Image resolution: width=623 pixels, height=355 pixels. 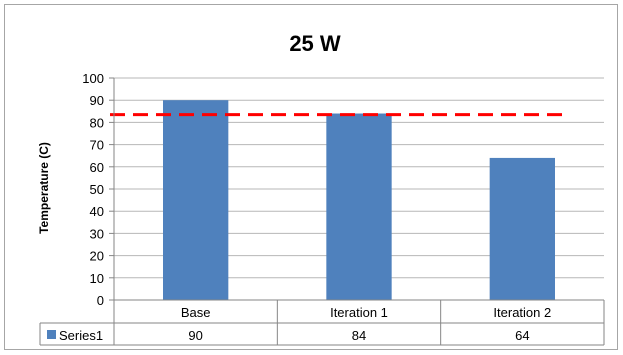 I want to click on data-table: Base 90 Iteration 1 84 Iteration 2 64 Series1, so click(x=322, y=323).